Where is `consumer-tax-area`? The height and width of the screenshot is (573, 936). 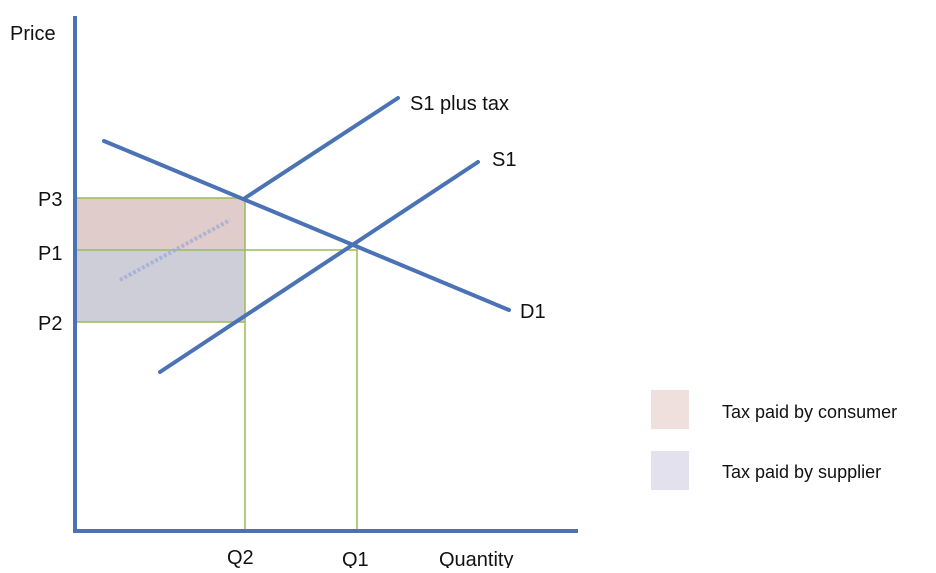 consumer-tax-area is located at coordinates (161, 224).